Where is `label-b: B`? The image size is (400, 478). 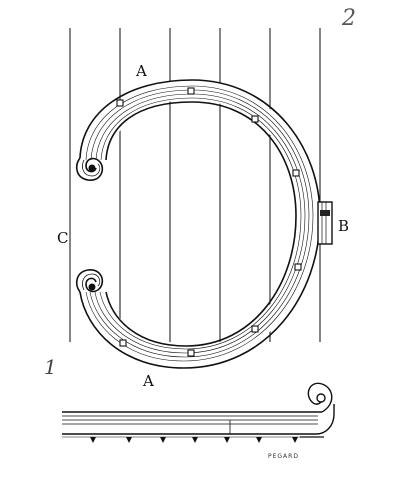 label-b: B is located at coordinates (344, 226).